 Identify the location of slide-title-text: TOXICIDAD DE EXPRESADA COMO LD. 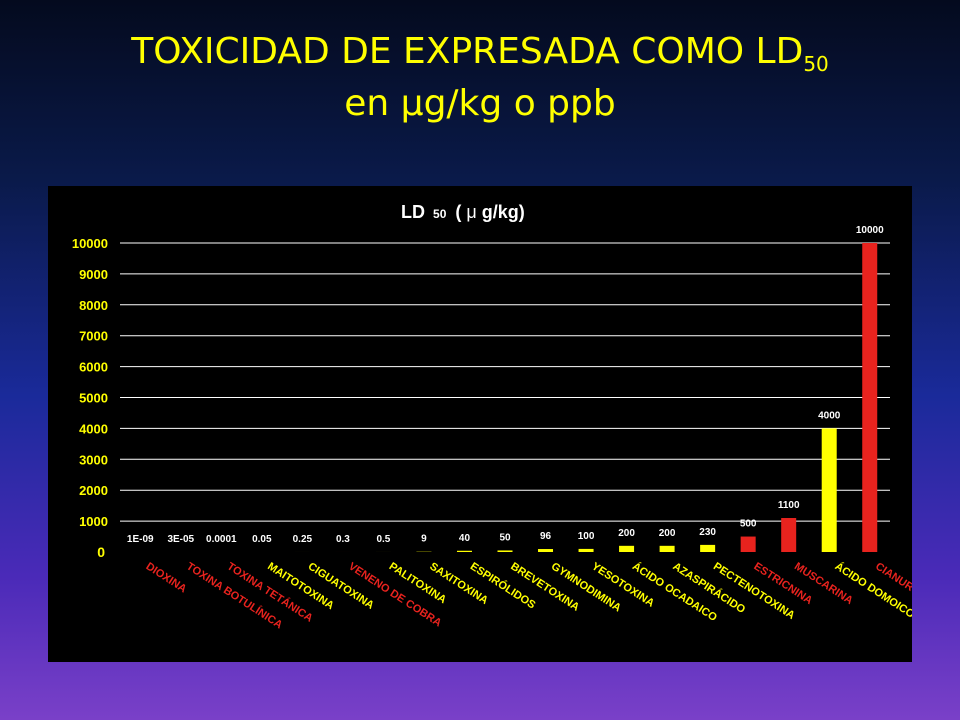
(467, 51).